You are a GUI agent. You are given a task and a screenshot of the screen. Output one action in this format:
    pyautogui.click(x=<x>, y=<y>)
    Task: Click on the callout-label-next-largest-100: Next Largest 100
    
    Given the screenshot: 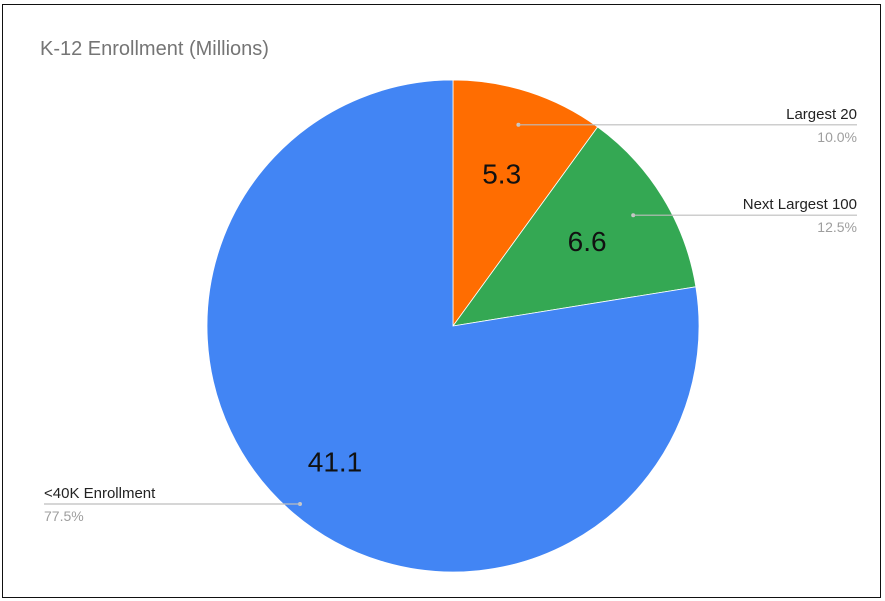 What is the action you would take?
    pyautogui.click(x=800, y=204)
    